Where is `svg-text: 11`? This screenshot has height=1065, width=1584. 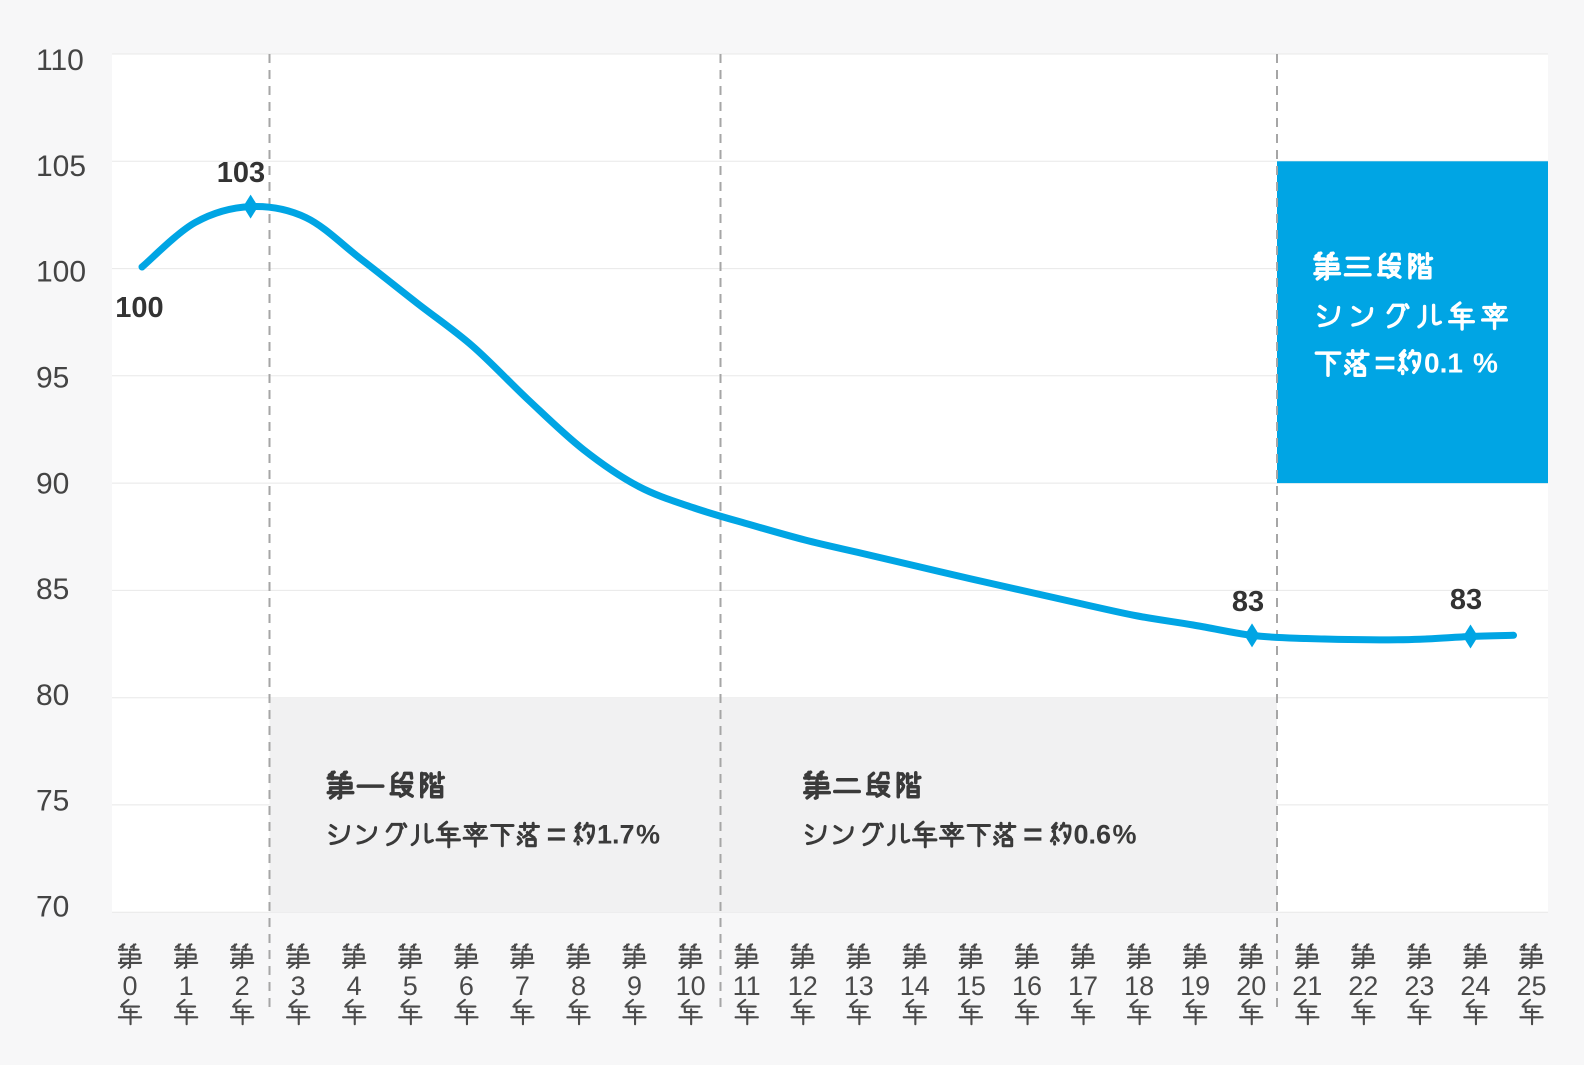
svg-text: 11 is located at coordinates (747, 986).